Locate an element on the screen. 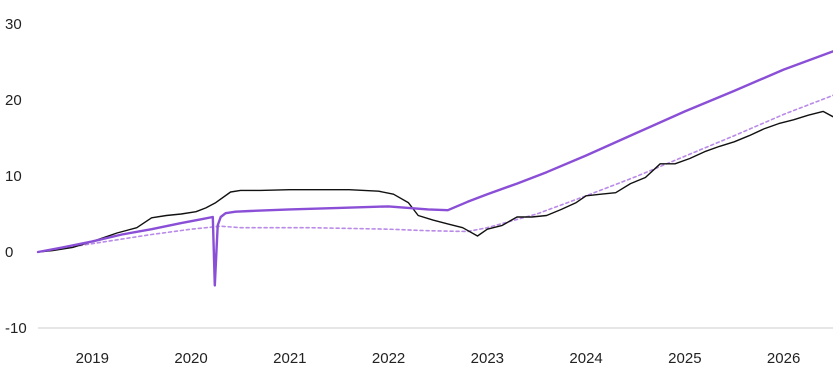 Image resolution: width=833 pixels, height=373 pixels. y-axis: 30 20 10 0 -10 is located at coordinates (16, 176).